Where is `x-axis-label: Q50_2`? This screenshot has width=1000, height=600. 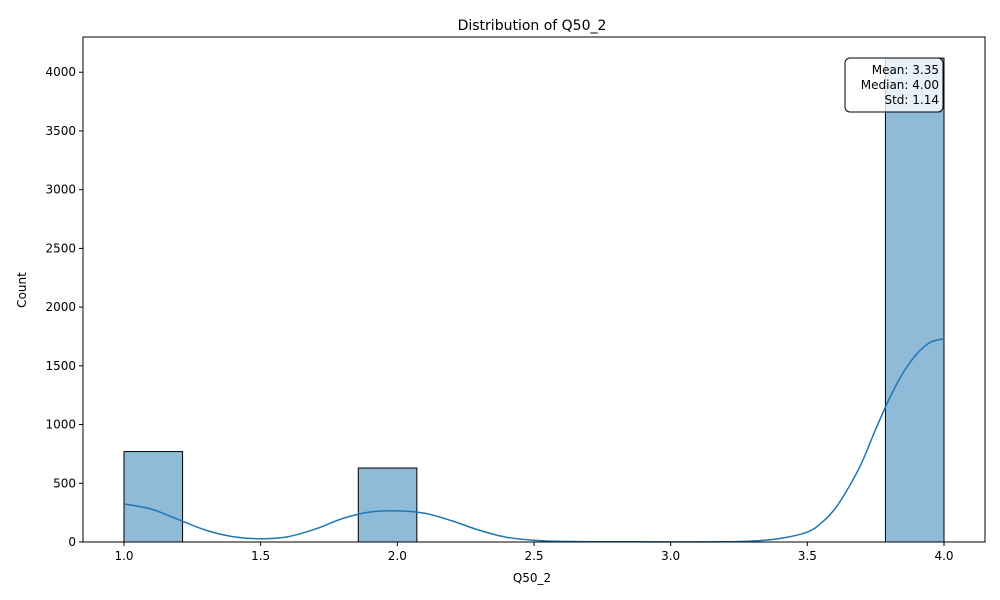
x-axis-label: Q50_2 is located at coordinates (532, 578).